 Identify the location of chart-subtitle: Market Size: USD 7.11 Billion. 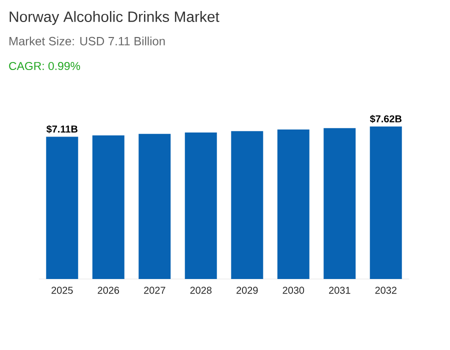
(87, 41).